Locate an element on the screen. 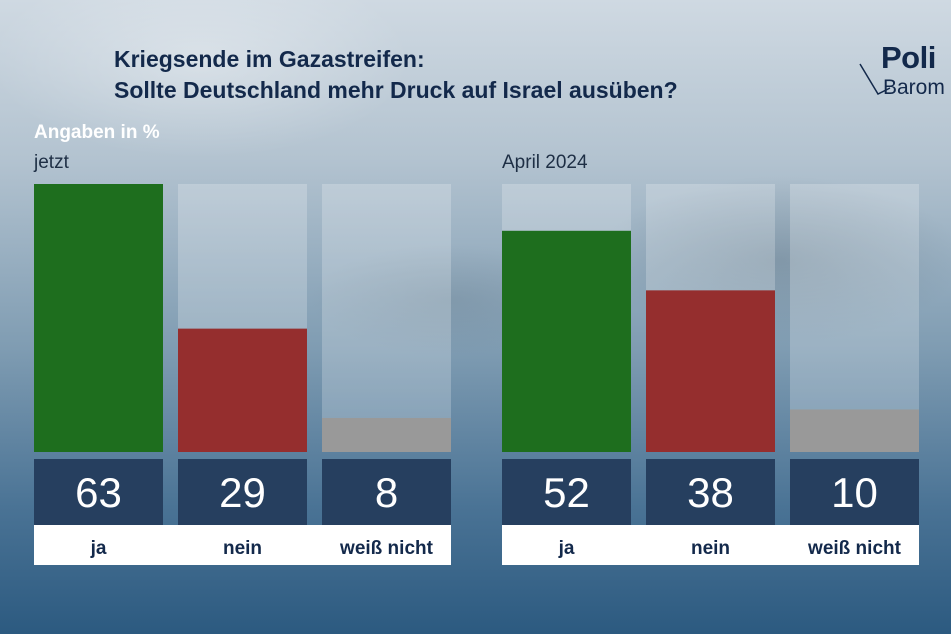 The width and height of the screenshot is (951, 634). unit-label: Angaben in % is located at coordinates (97, 132).